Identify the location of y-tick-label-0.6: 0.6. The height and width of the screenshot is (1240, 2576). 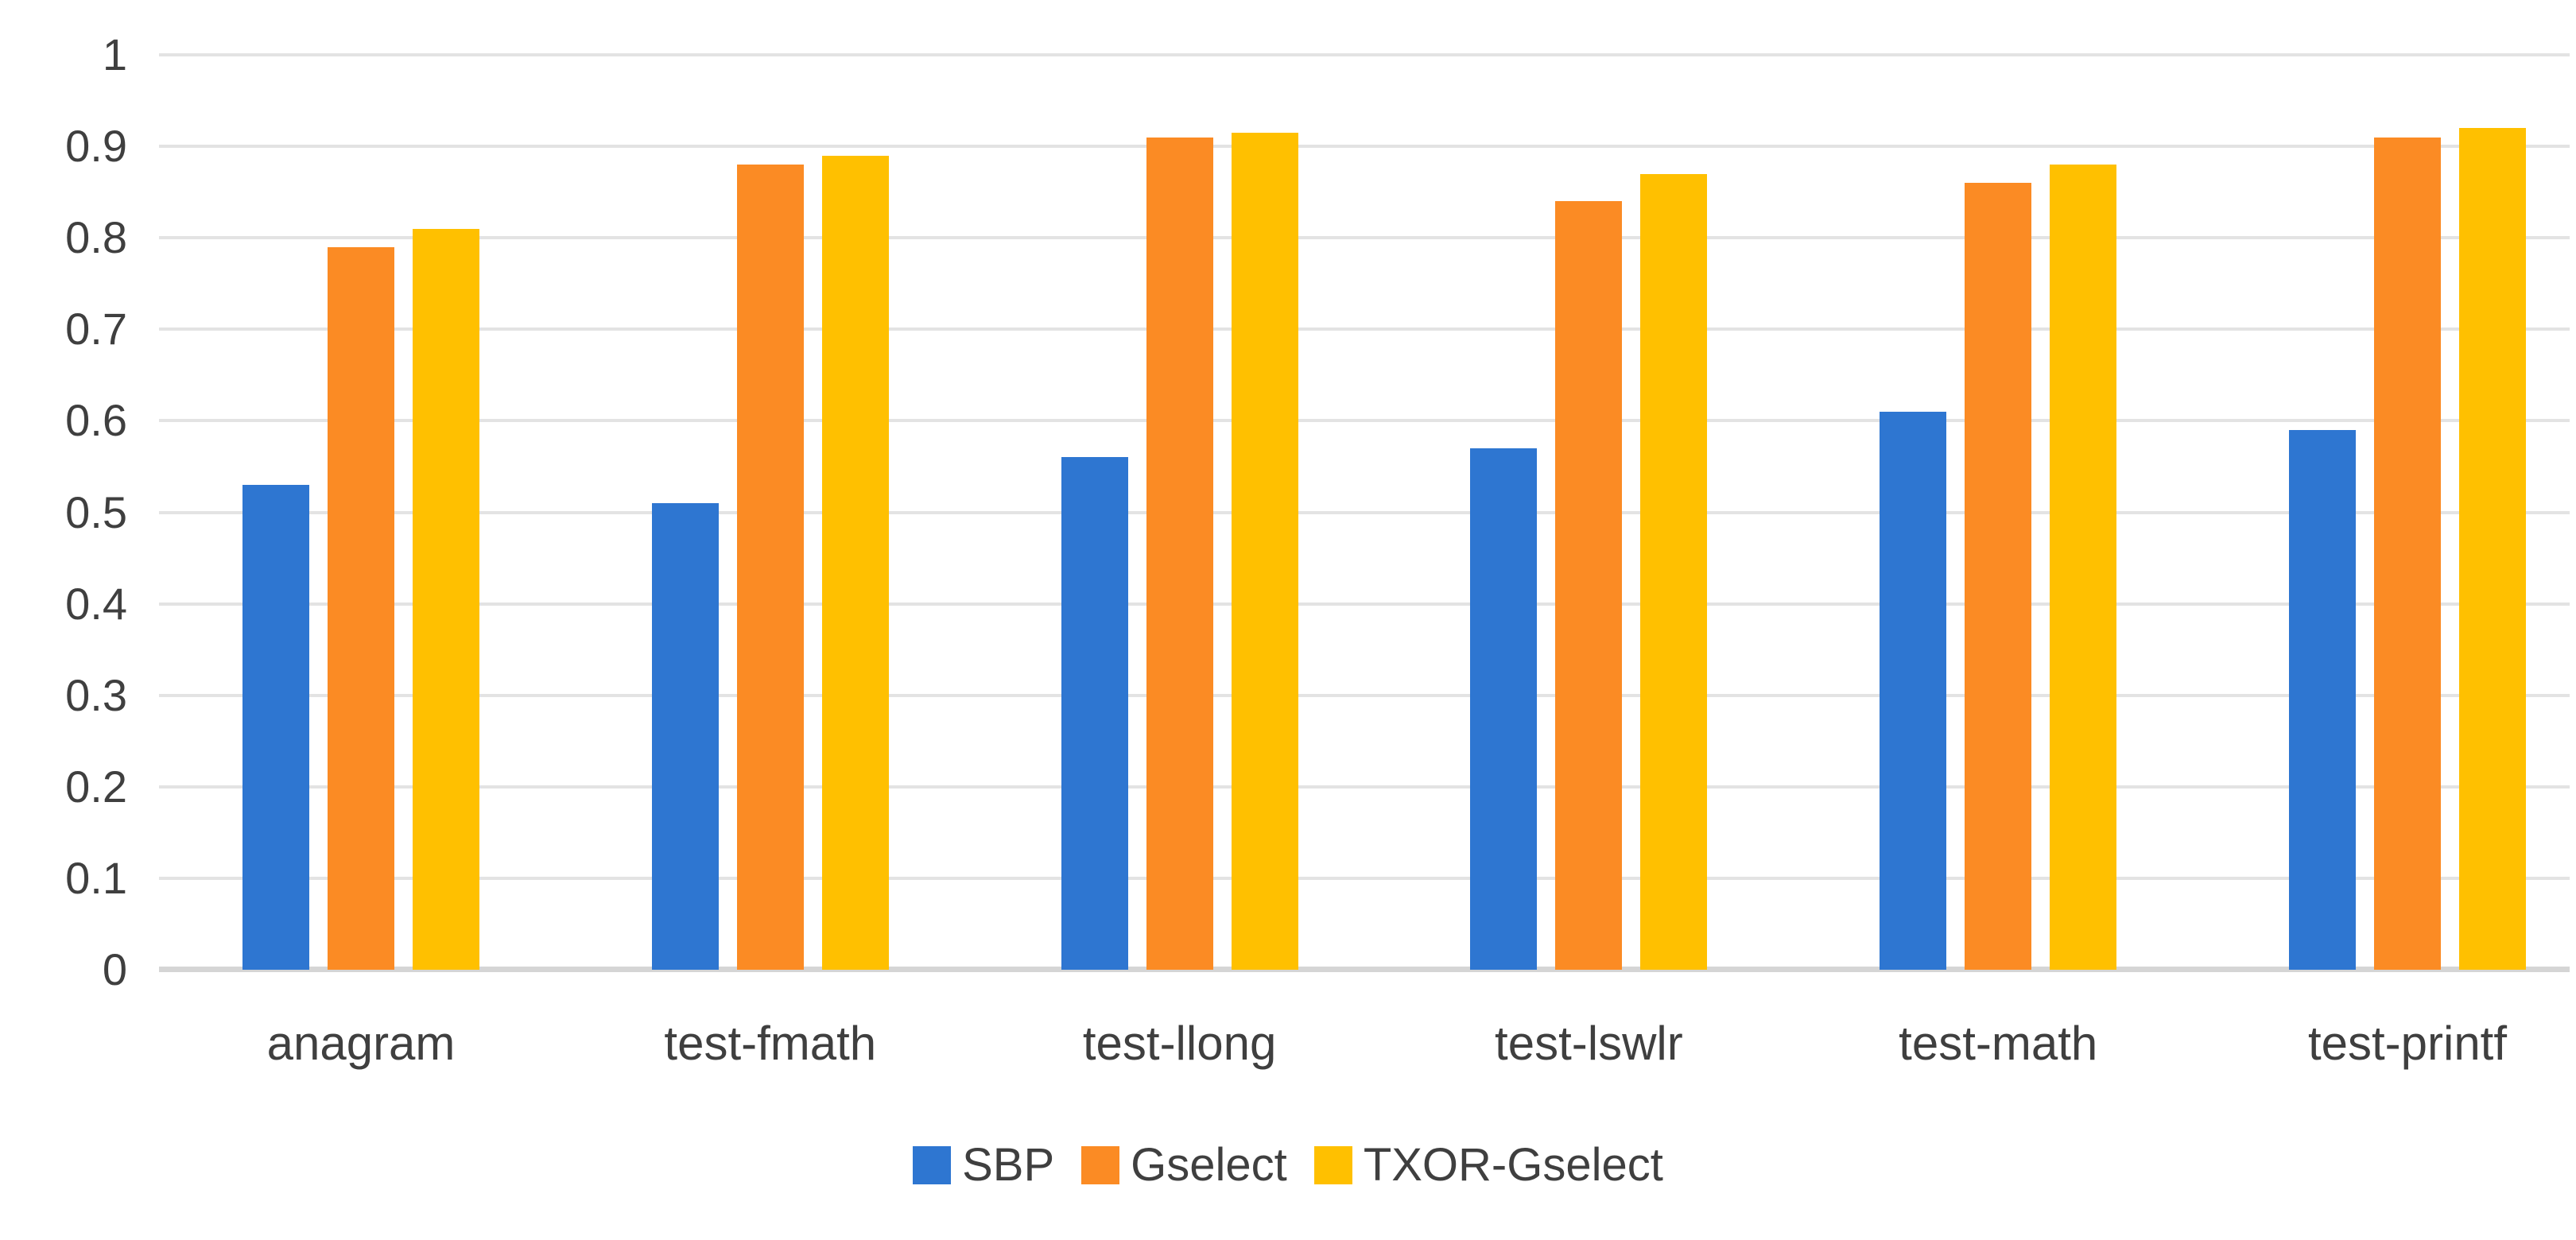
(96, 420).